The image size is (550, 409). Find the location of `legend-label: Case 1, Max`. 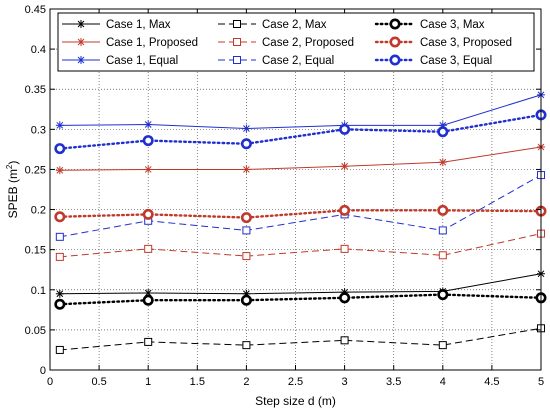

legend-label: Case 1, Max is located at coordinates (138, 25).